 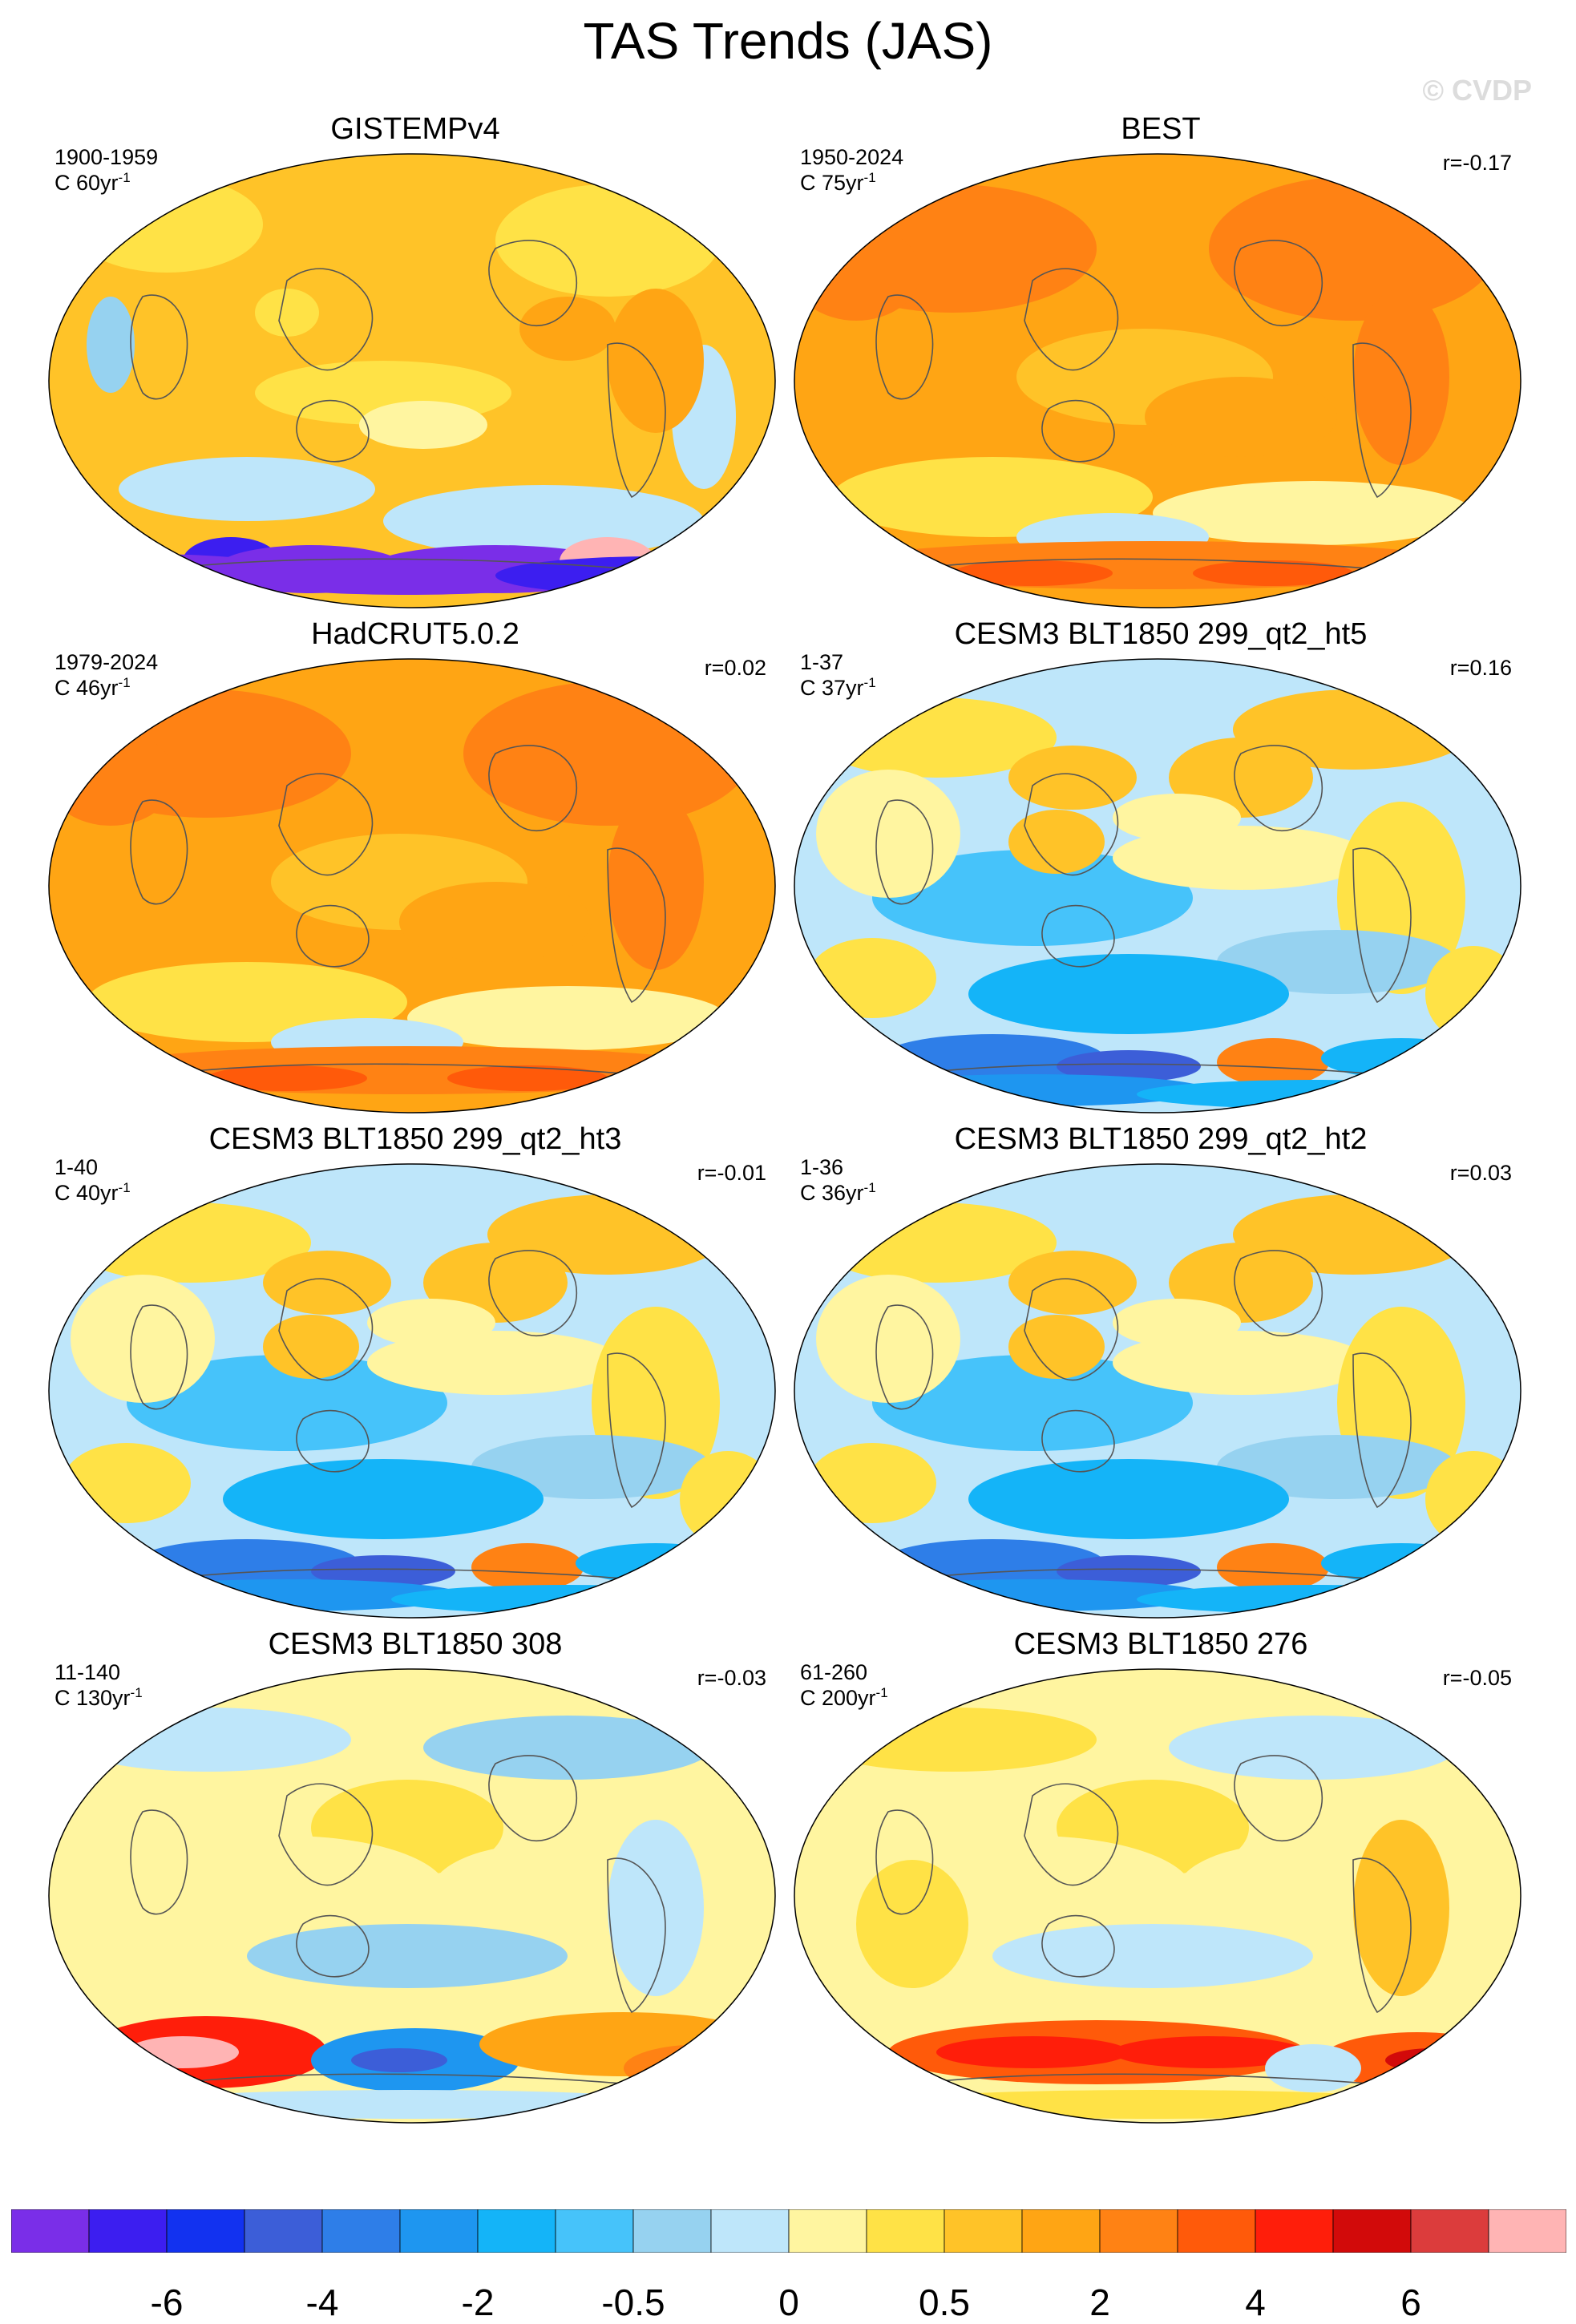 What do you see at coordinates (1477, 163) in the screenshot?
I see `panel-correlation: r=-0.17` at bounding box center [1477, 163].